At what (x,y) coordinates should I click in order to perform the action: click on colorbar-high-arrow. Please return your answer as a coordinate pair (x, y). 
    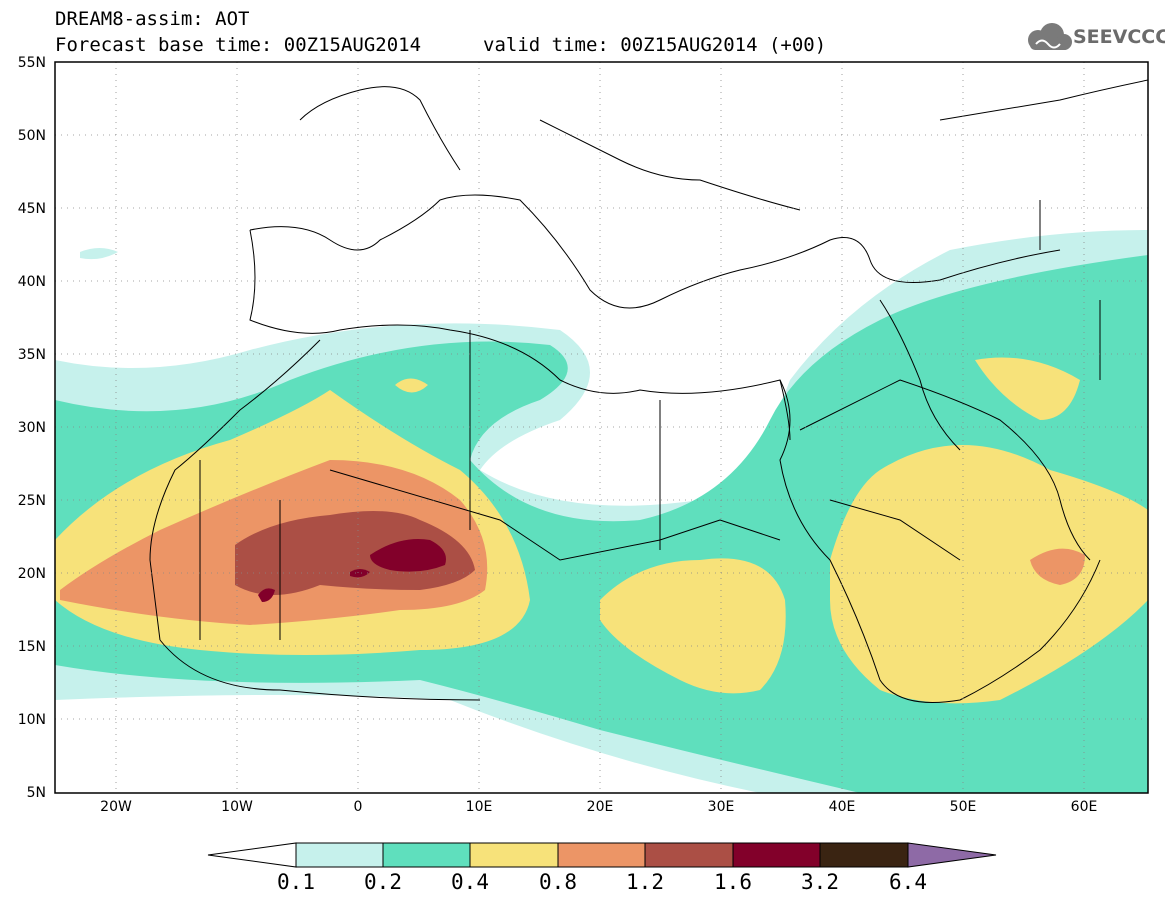
    Looking at the image, I should click on (952, 855).